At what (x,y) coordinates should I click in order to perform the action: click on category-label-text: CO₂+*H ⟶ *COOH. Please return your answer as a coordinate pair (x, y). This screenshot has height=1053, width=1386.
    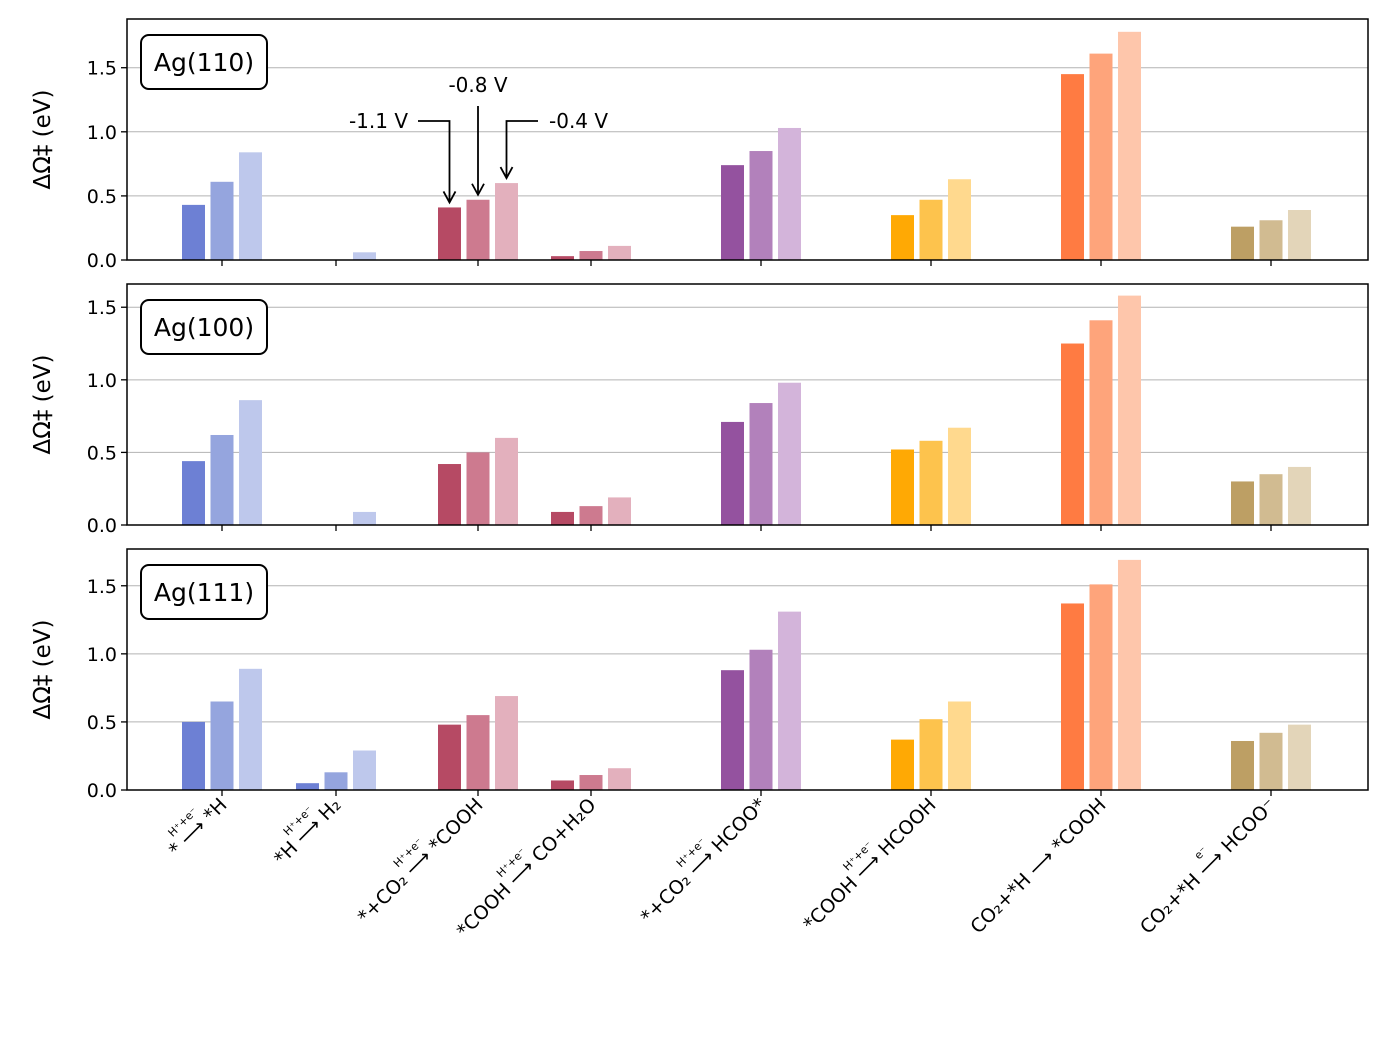
    Looking at the image, I should click on (1038, 866).